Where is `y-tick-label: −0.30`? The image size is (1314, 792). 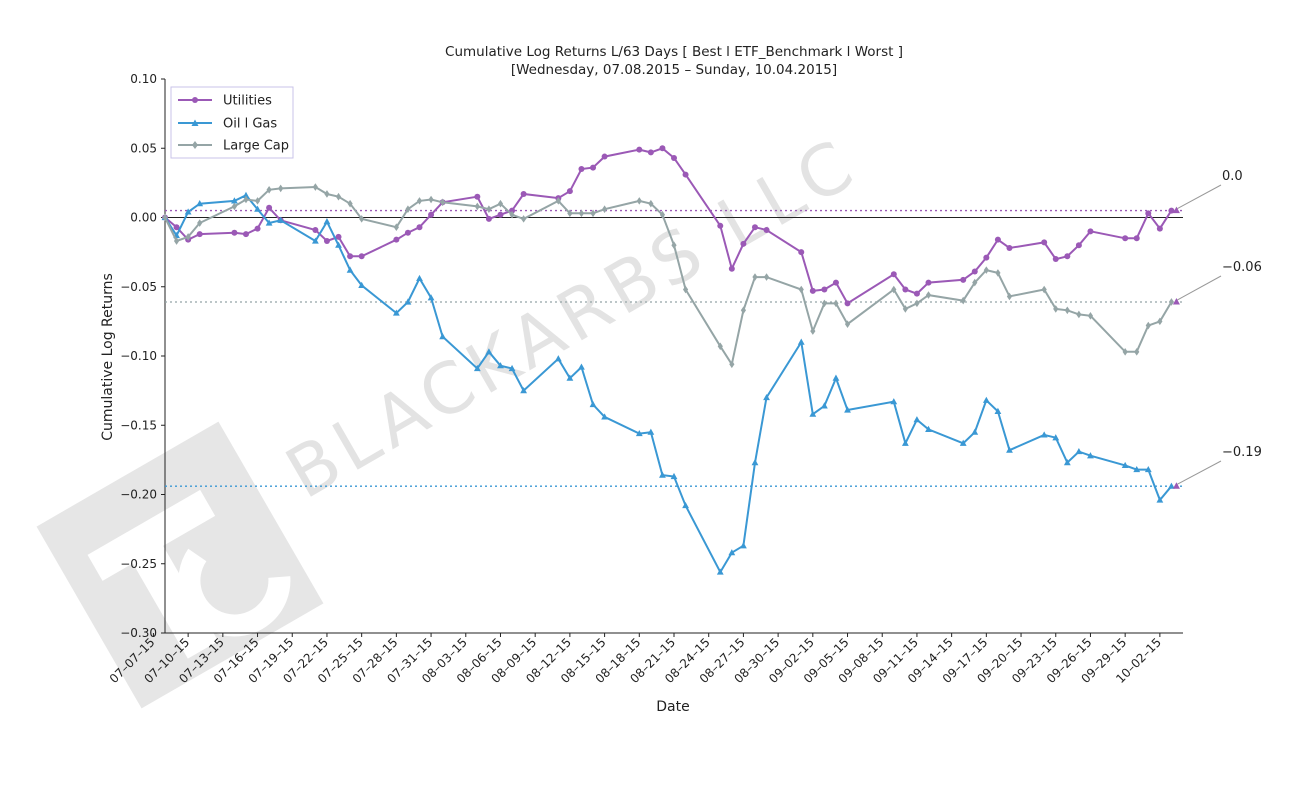 y-tick-label: −0.30 is located at coordinates (138, 633).